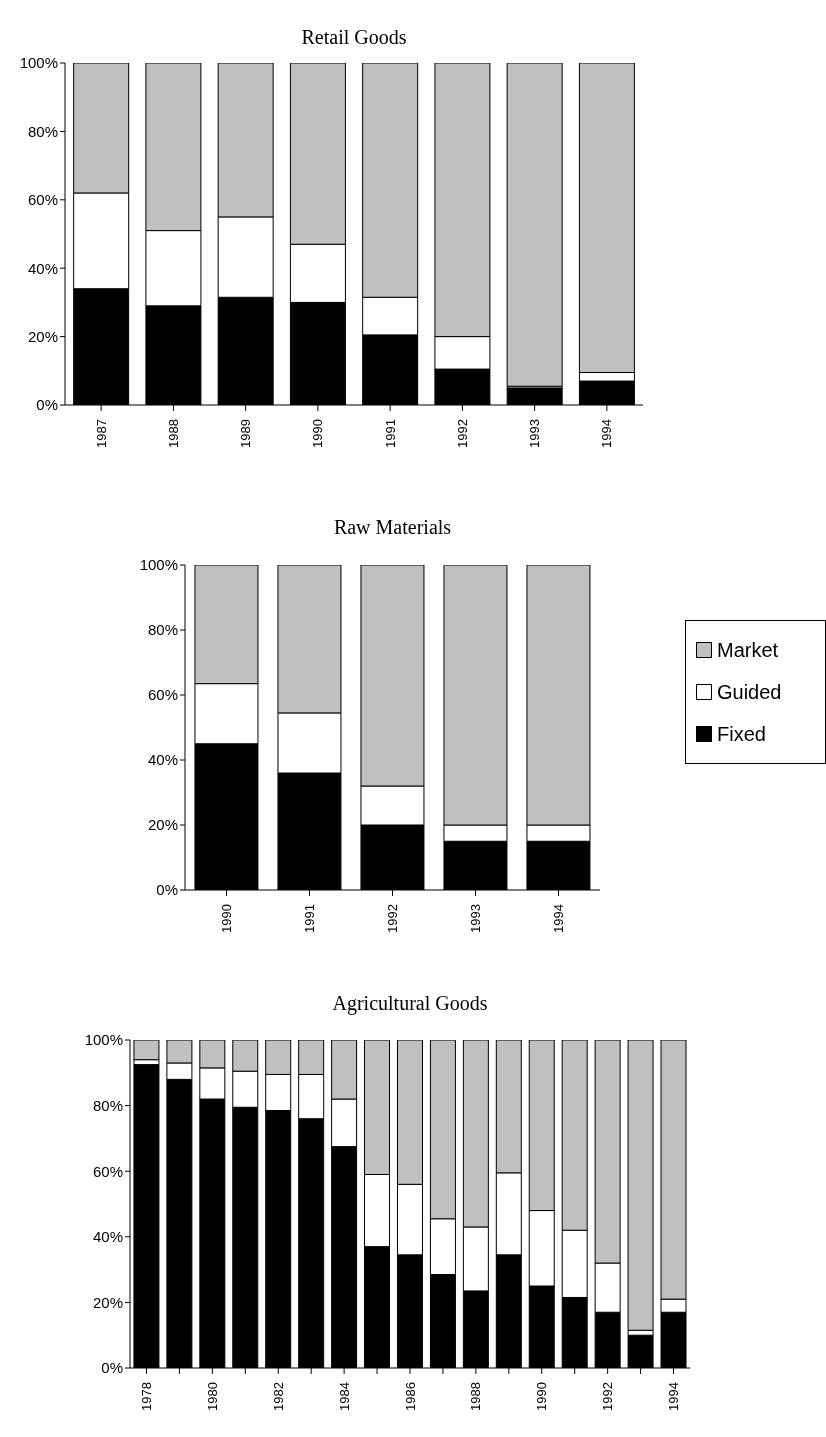 This screenshot has height=1437, width=826. What do you see at coordinates (278, 1396) in the screenshot?
I see `x-tick-label: 1982` at bounding box center [278, 1396].